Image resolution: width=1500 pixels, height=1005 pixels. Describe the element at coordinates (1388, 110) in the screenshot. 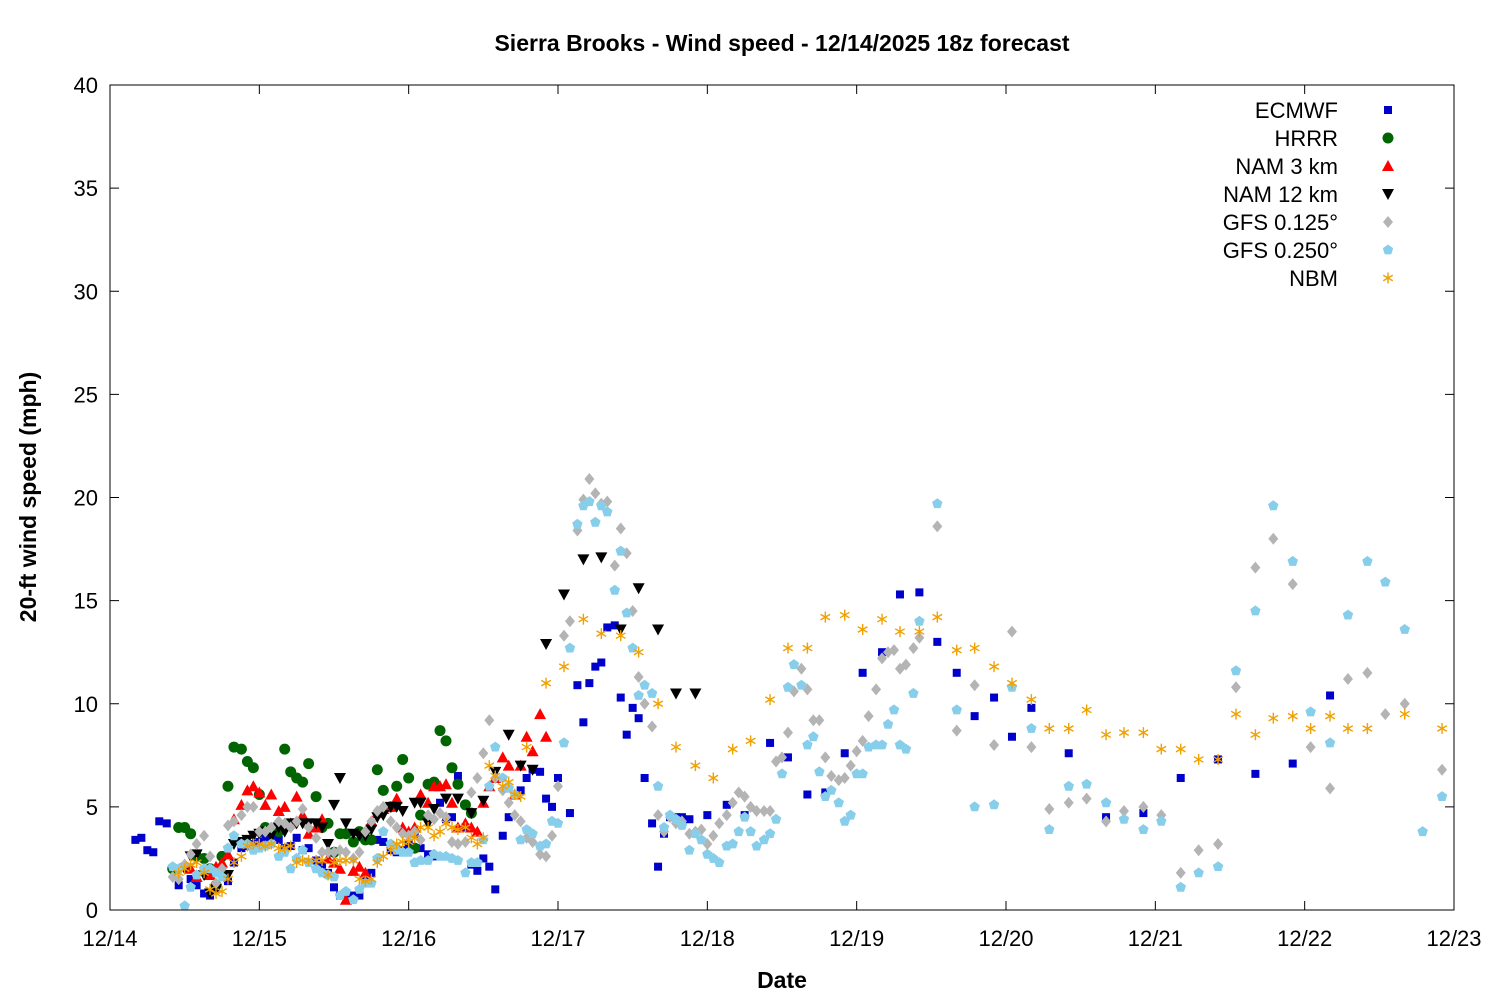

I see `legend-marker` at that location.